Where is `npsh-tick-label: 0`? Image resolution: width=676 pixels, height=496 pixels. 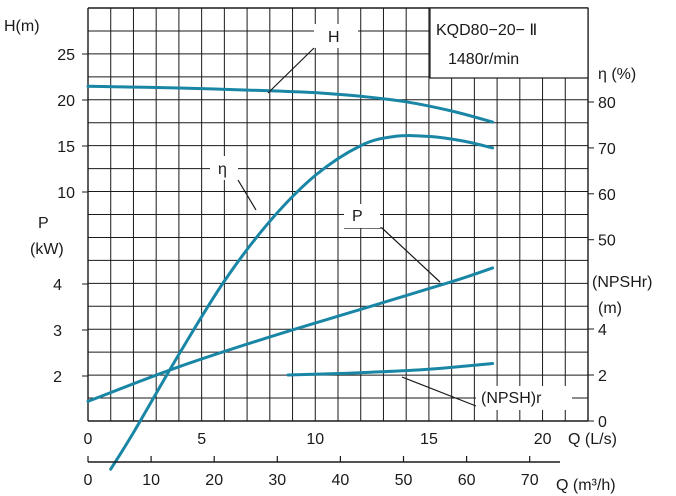
npsh-tick-label: 0 is located at coordinates (602, 422).